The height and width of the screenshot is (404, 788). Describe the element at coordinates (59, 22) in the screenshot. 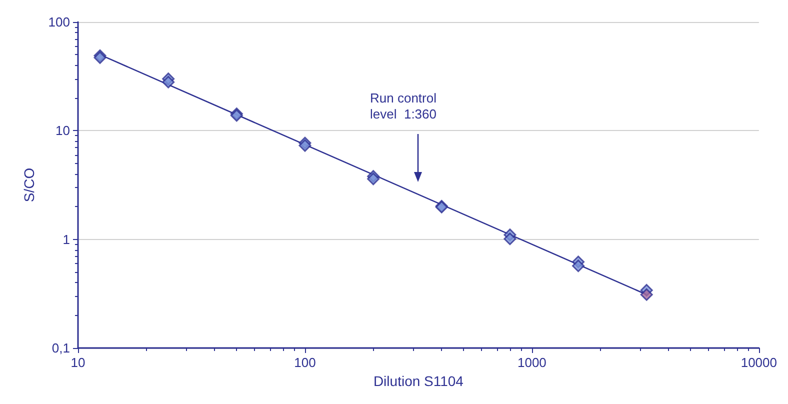

I see `y-tick-label: 100` at that location.